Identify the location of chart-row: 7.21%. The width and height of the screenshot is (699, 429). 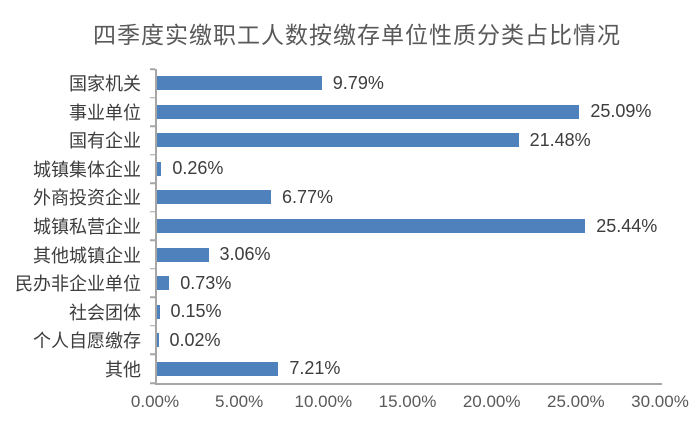
(409, 368).